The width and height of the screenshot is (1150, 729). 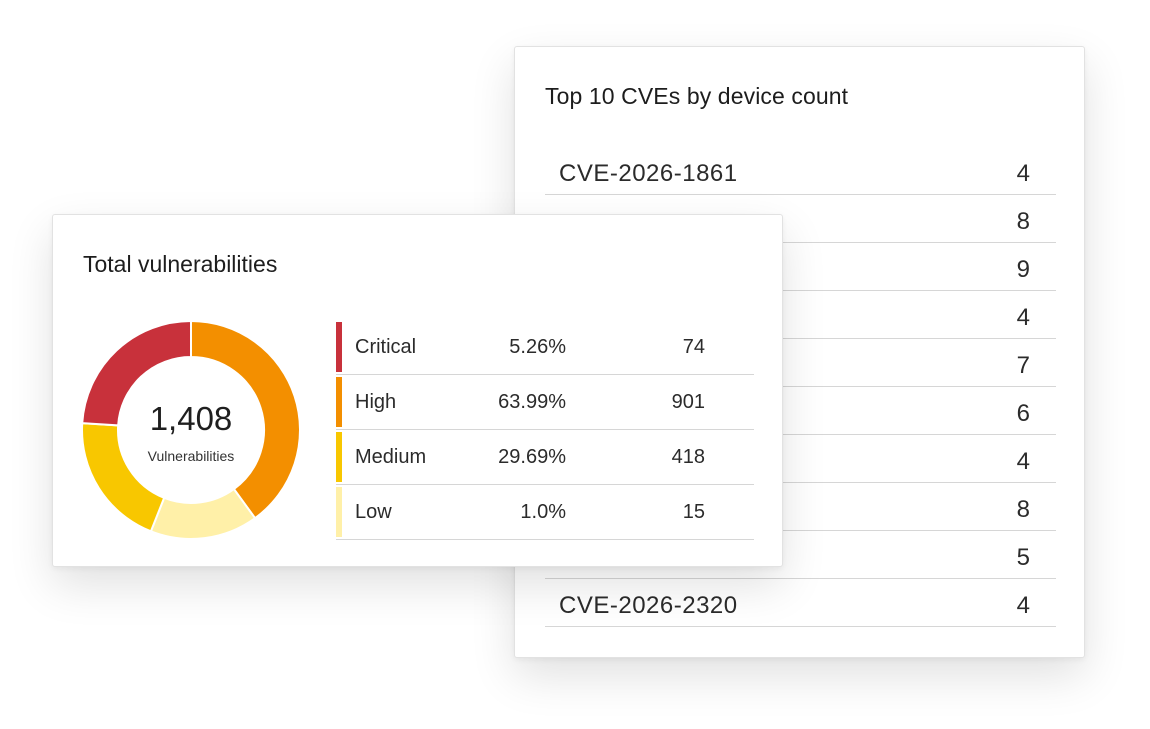 I want to click on top-cves-title: Top 10 CVEs by device count, so click(x=697, y=96).